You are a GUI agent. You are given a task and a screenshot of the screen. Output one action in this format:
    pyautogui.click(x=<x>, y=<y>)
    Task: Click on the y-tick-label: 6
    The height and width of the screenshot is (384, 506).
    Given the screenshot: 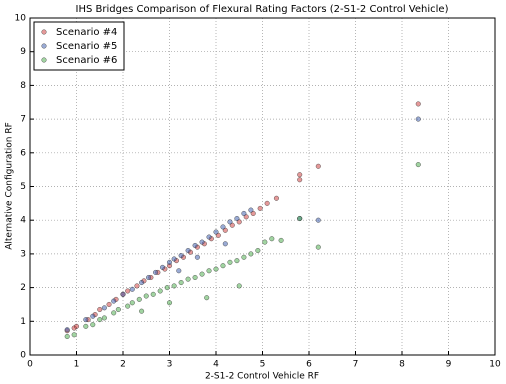 What is the action you would take?
    pyautogui.click(x=23, y=153)
    